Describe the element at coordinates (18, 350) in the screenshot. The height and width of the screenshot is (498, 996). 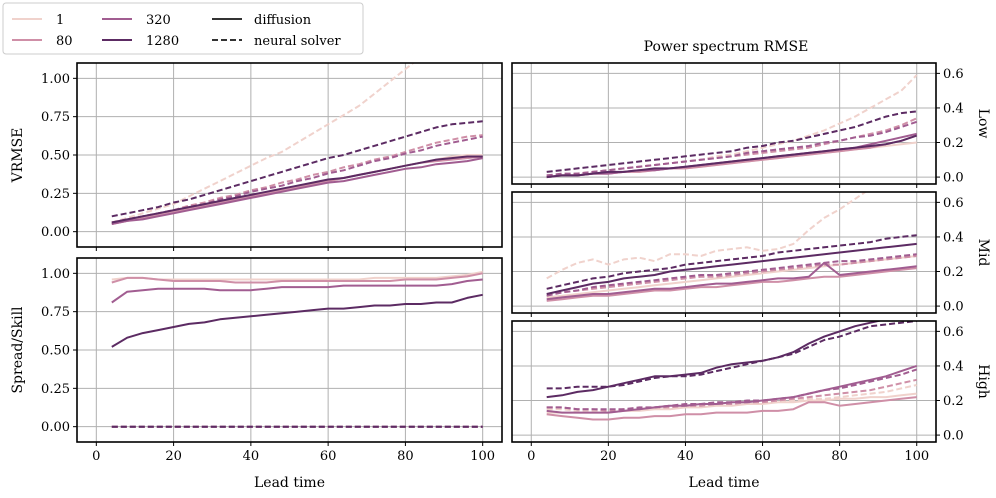
I see `y-axis-title: Spread/Skill` at that location.